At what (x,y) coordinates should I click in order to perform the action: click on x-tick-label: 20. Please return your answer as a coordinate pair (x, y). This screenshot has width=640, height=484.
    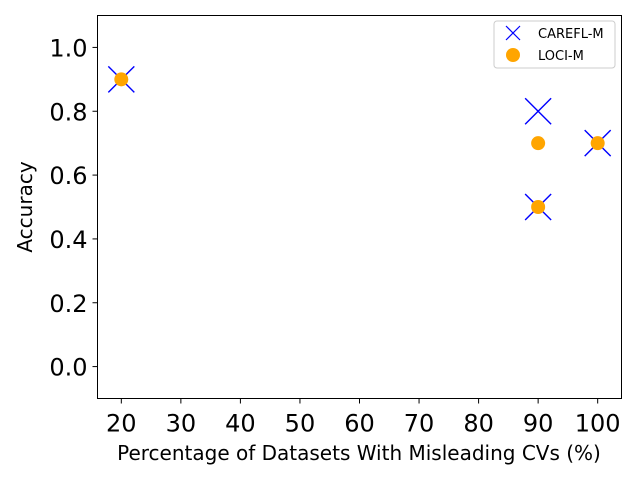
    Looking at the image, I should click on (121, 424).